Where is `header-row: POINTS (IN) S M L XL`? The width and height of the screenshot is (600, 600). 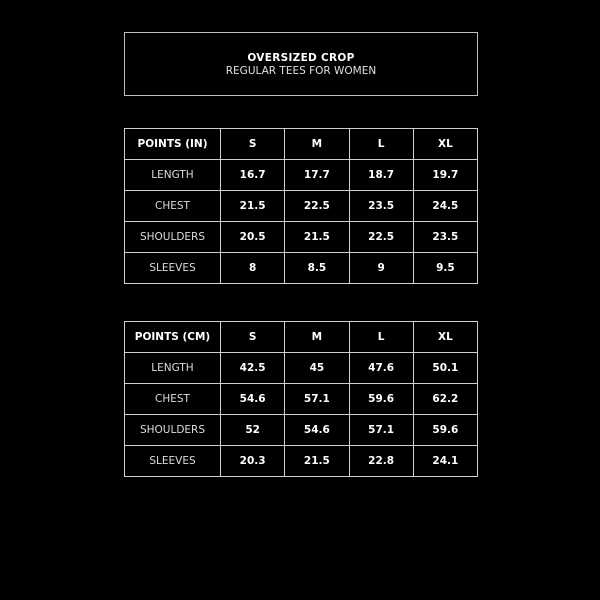 header-row: POINTS (IN) S M L XL is located at coordinates (301, 144).